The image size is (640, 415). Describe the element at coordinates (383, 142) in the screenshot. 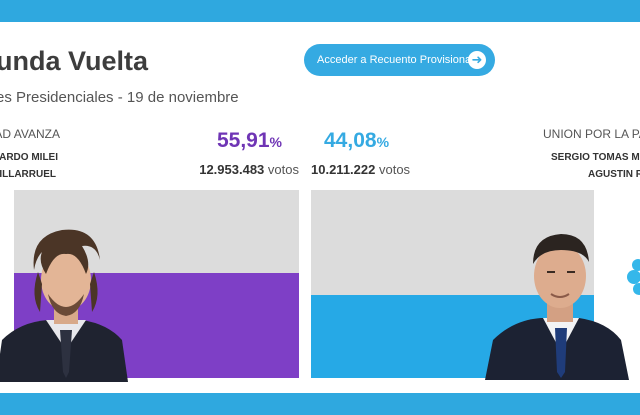

I see `percent-right-sign: %` at that location.